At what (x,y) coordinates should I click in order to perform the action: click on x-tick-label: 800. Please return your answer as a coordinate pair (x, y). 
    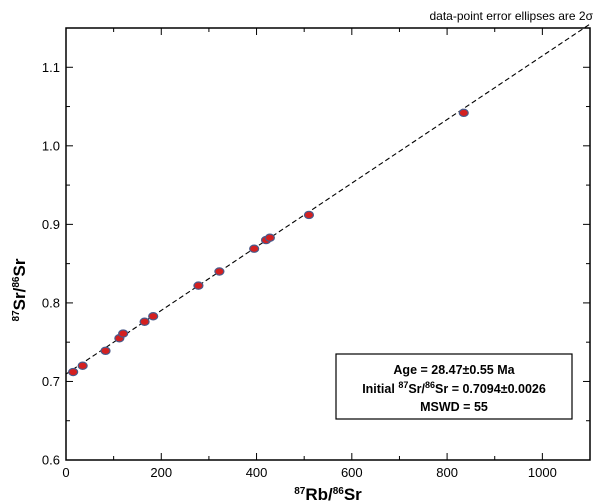
    Looking at the image, I should click on (447, 472).